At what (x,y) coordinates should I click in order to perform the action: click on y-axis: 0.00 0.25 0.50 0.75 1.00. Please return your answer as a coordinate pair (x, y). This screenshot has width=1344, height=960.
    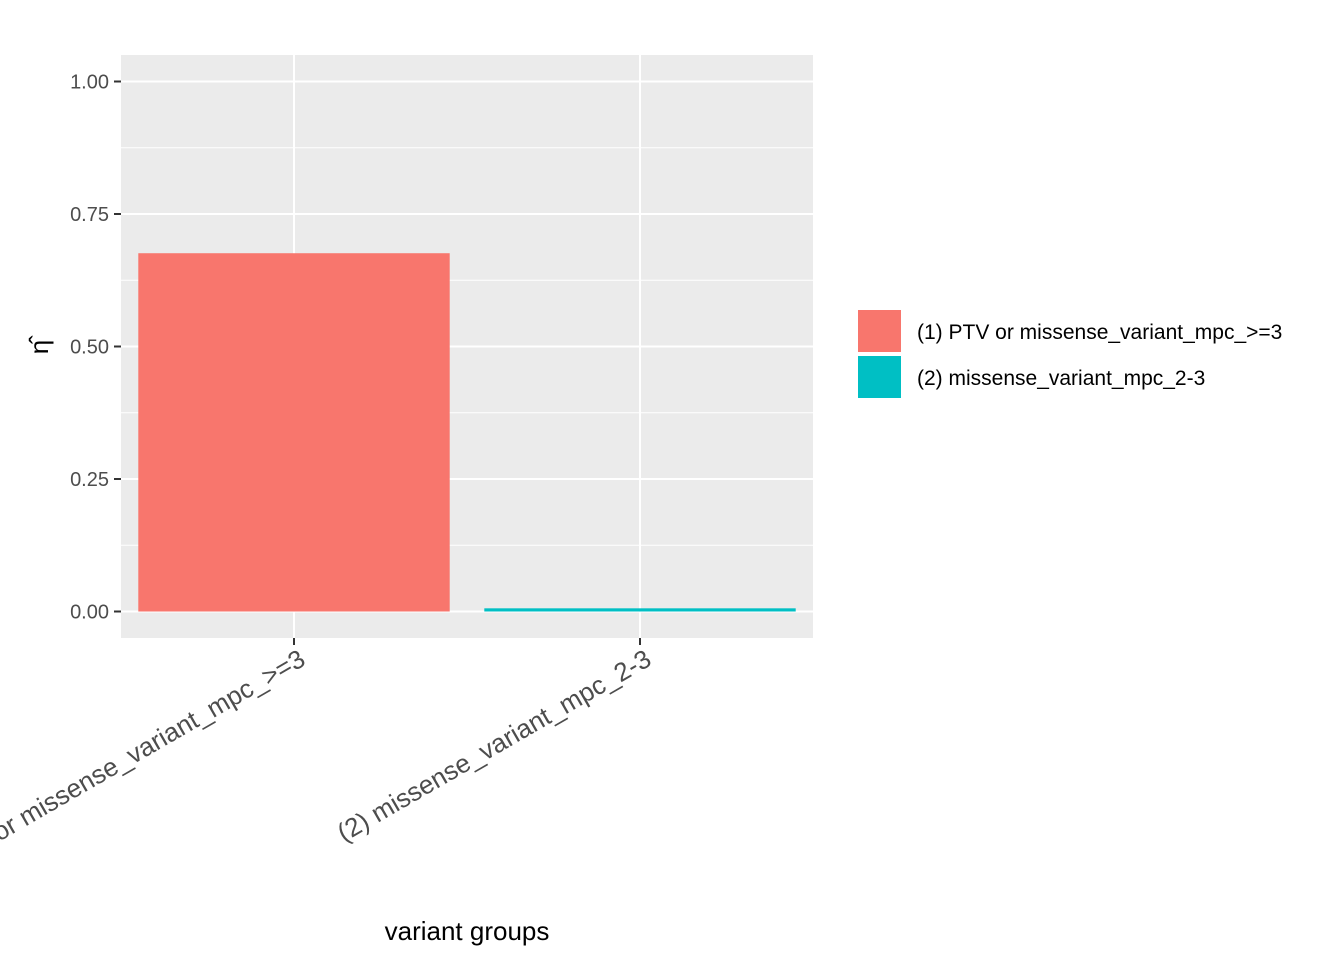
    Looking at the image, I should click on (95, 348).